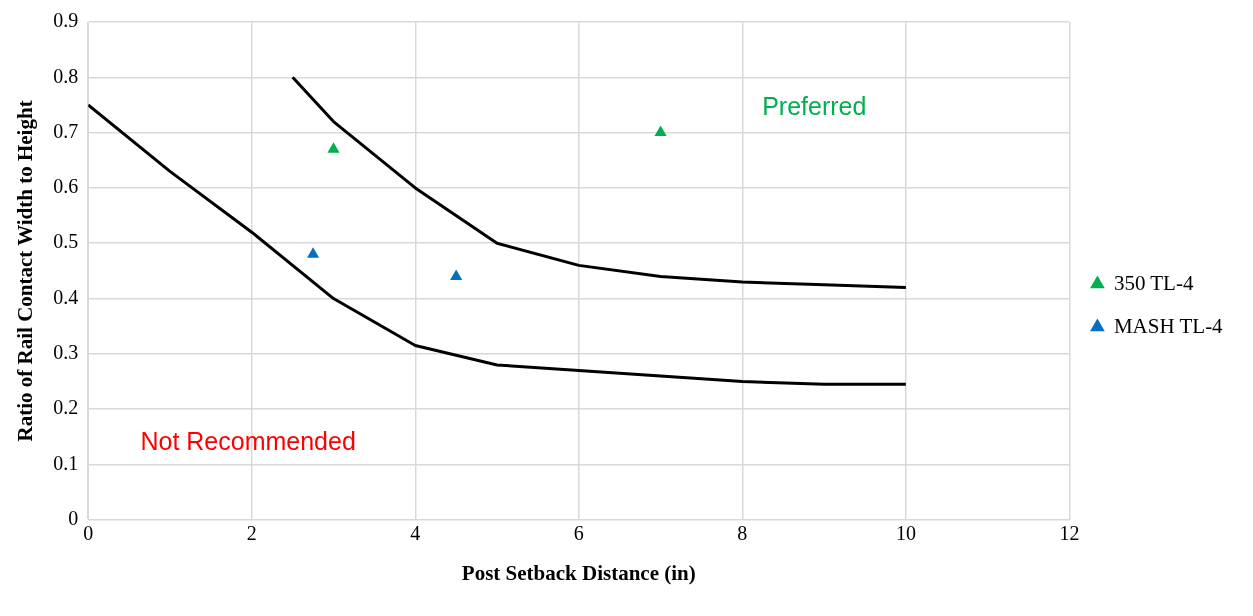 This screenshot has width=1253, height=616. What do you see at coordinates (1069, 533) in the screenshot?
I see `x-tick-label: 12` at bounding box center [1069, 533].